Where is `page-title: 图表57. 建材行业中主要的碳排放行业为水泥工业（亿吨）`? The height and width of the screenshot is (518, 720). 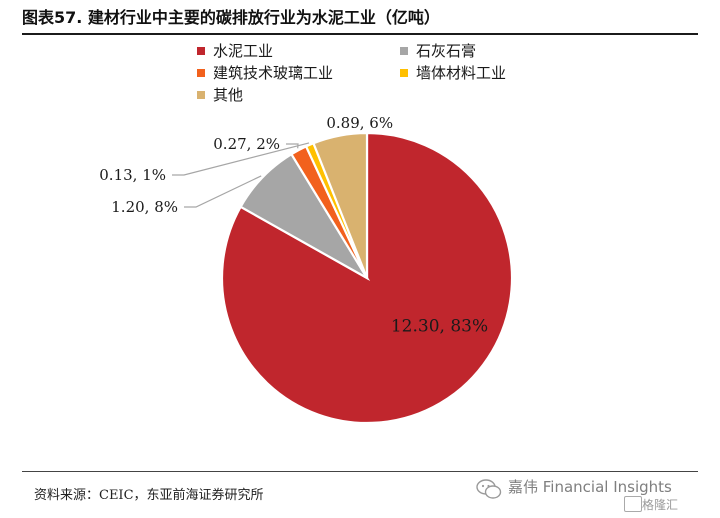
page-title: 图表57. 建材行业中主要的碳排放行业为水泥工业（亿吨） is located at coordinates (231, 17).